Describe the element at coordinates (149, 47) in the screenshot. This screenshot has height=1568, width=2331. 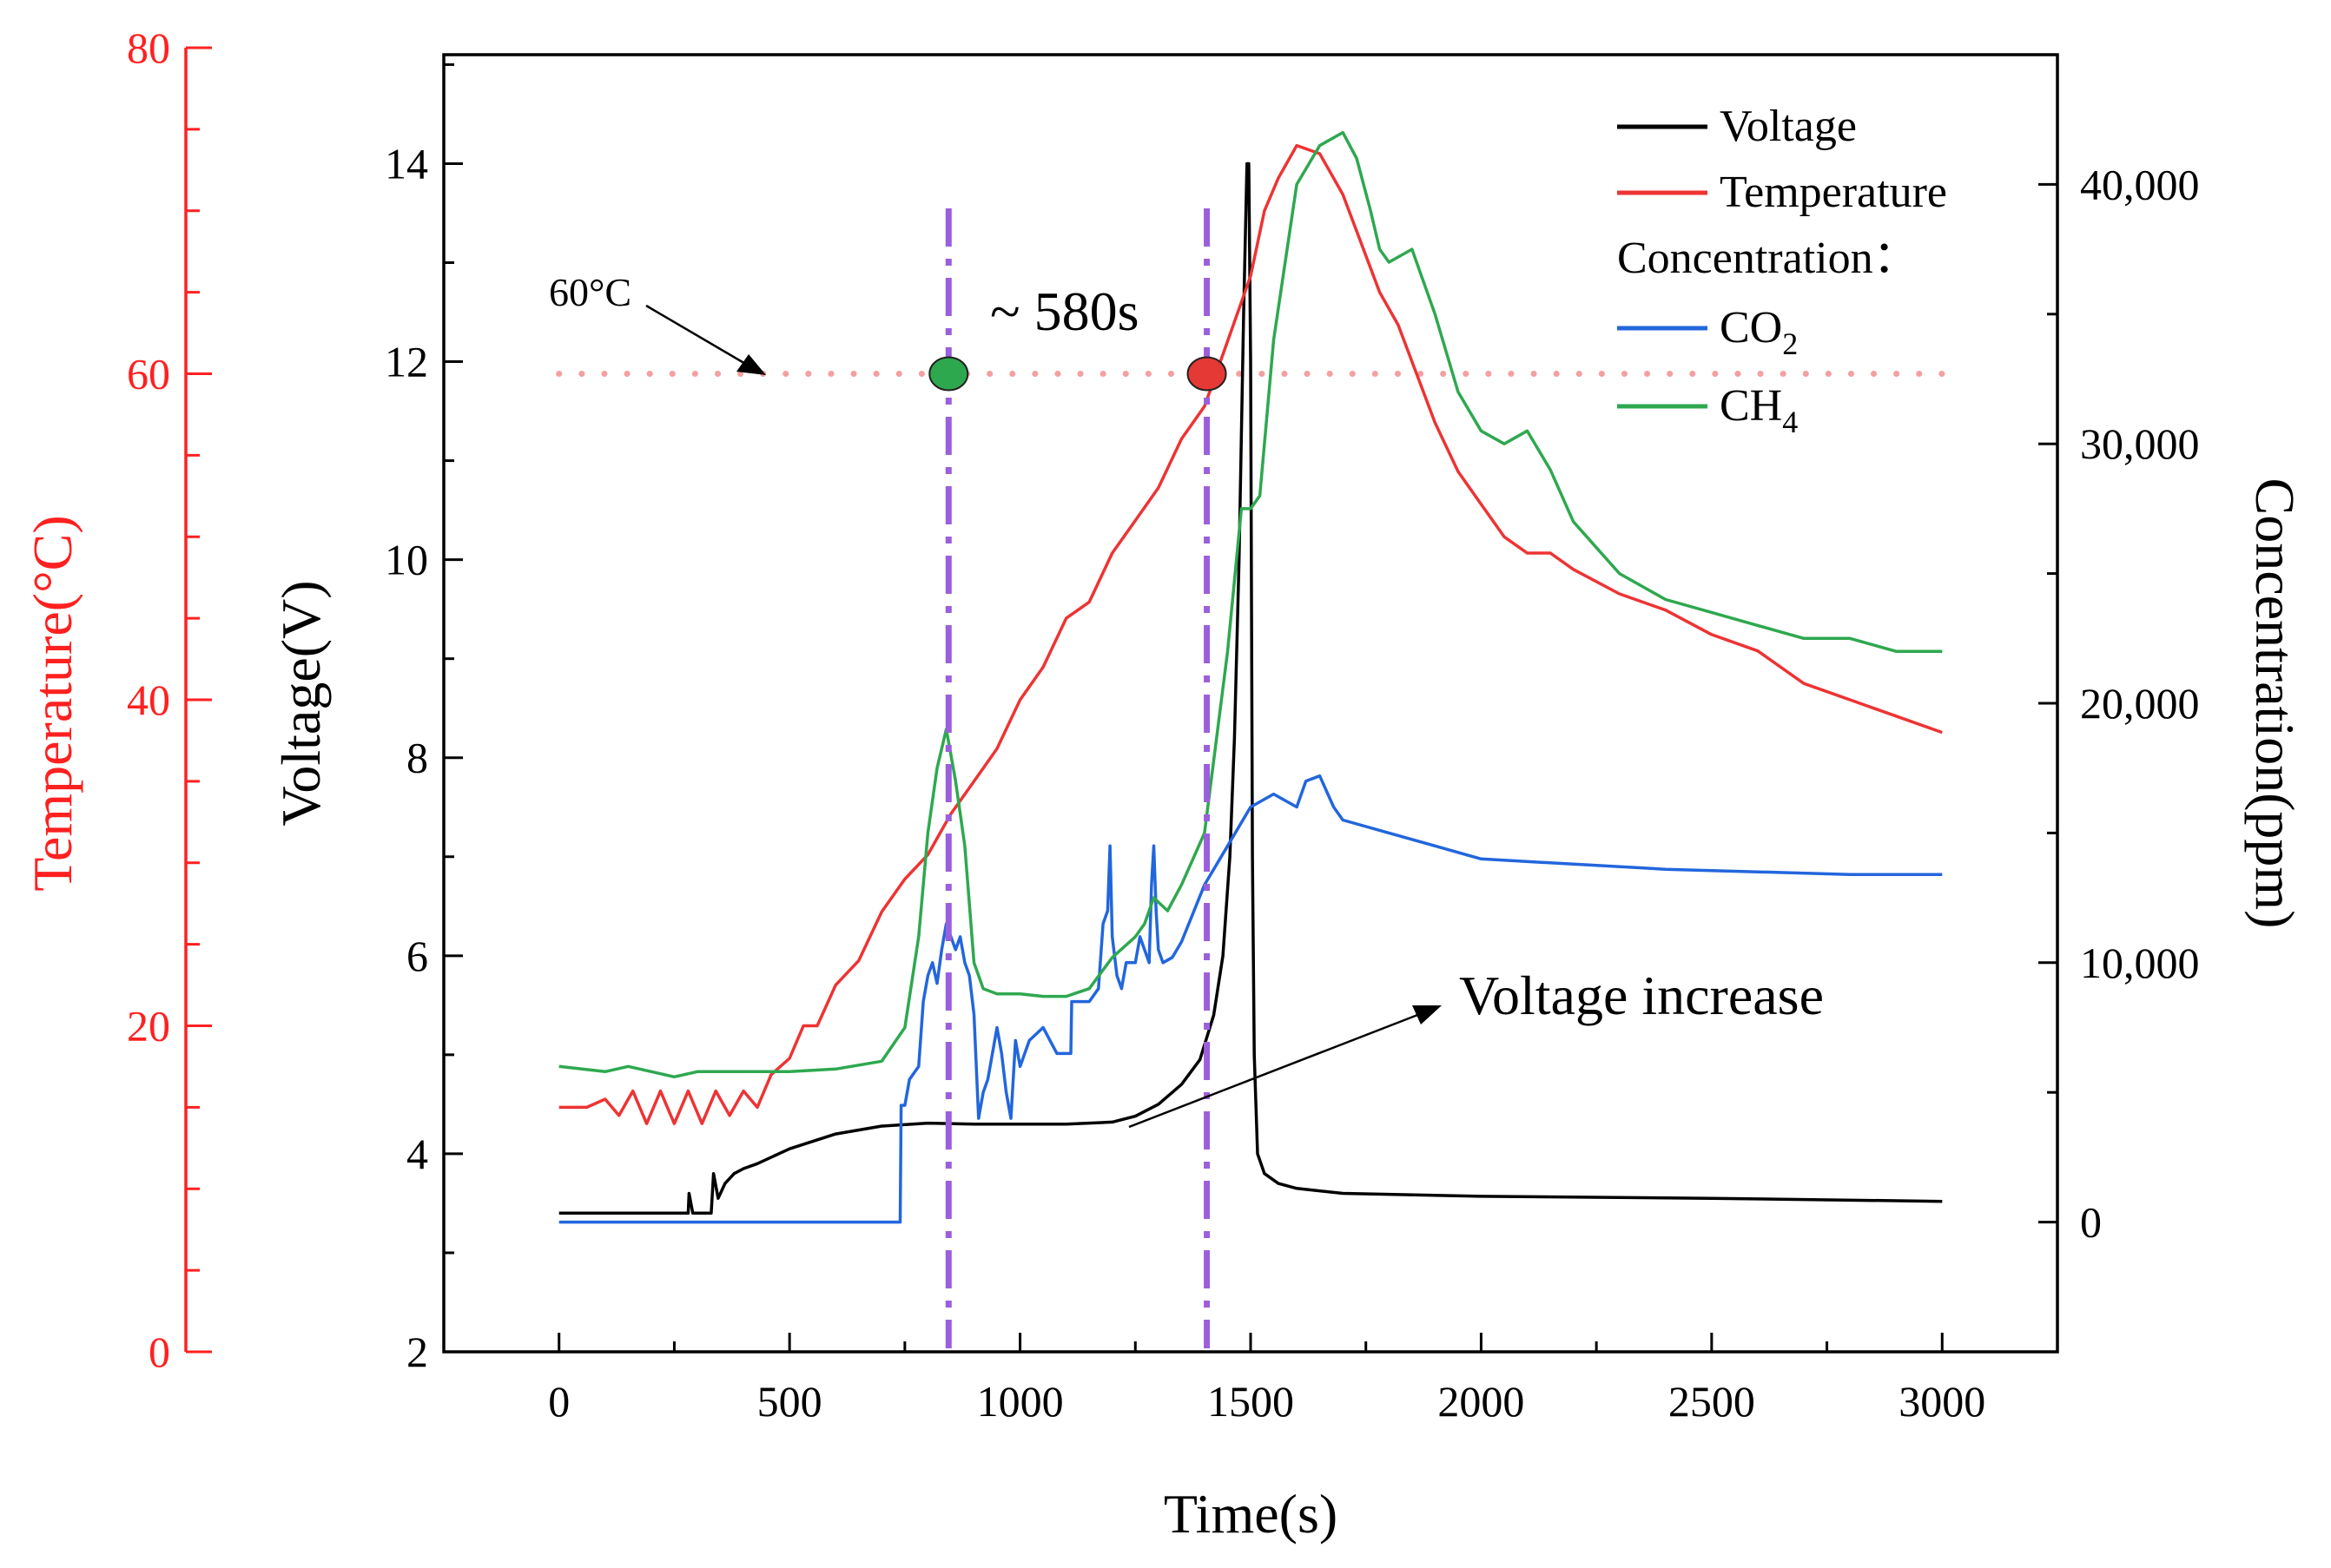
I see `temperature-tick-label: 80` at that location.